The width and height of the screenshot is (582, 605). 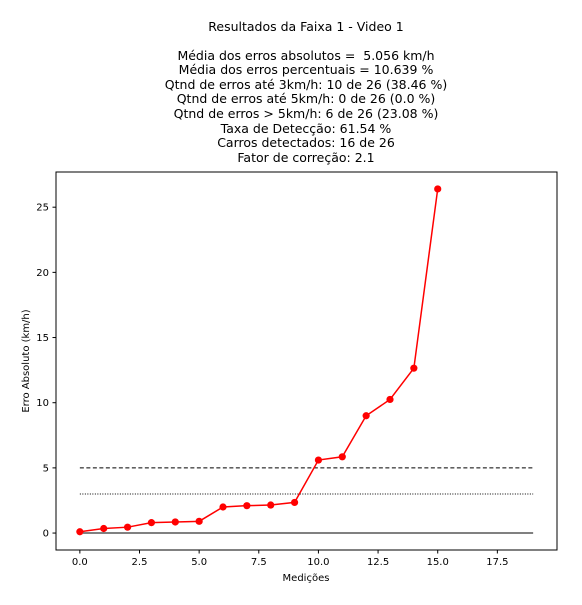 I want to click on reference-lines, so click(x=306, y=500).